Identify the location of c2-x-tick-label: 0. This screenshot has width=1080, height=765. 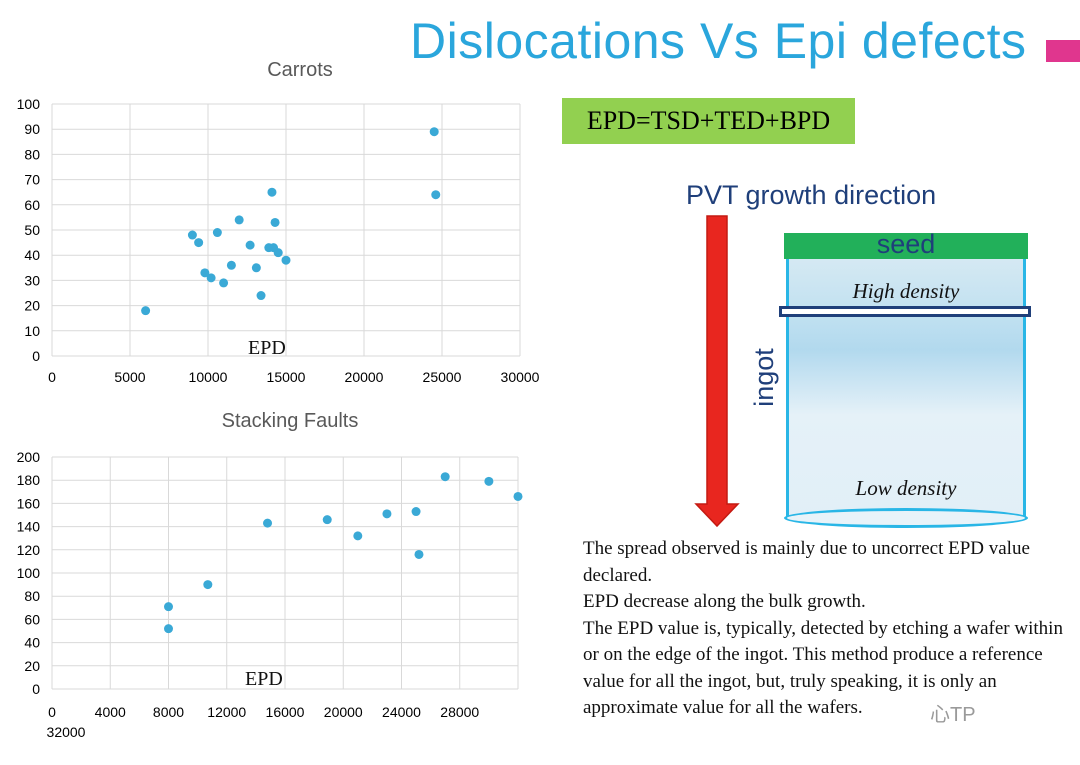
(52, 712).